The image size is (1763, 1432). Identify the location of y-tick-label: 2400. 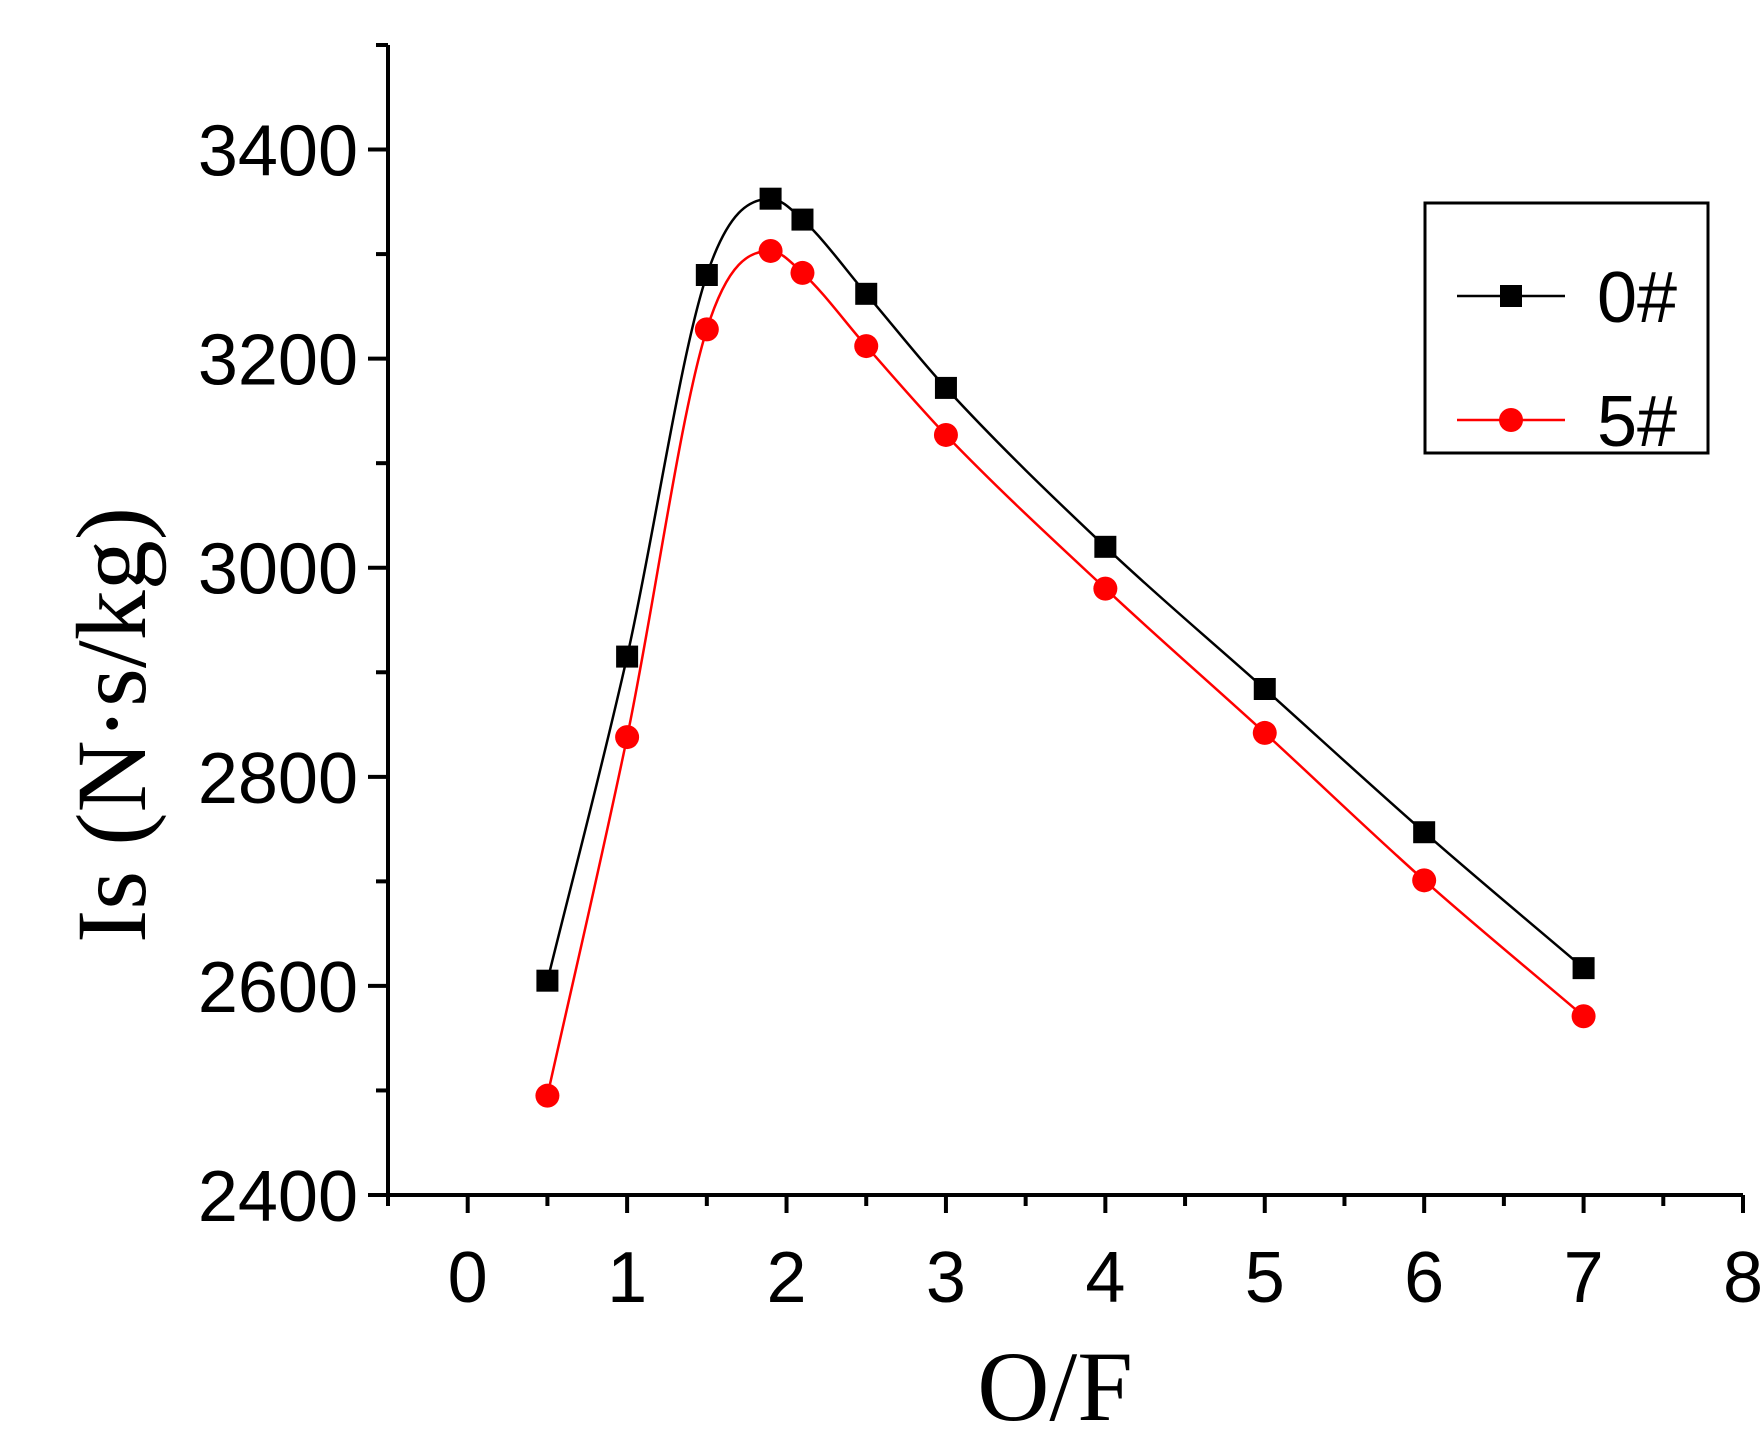
(278, 1197).